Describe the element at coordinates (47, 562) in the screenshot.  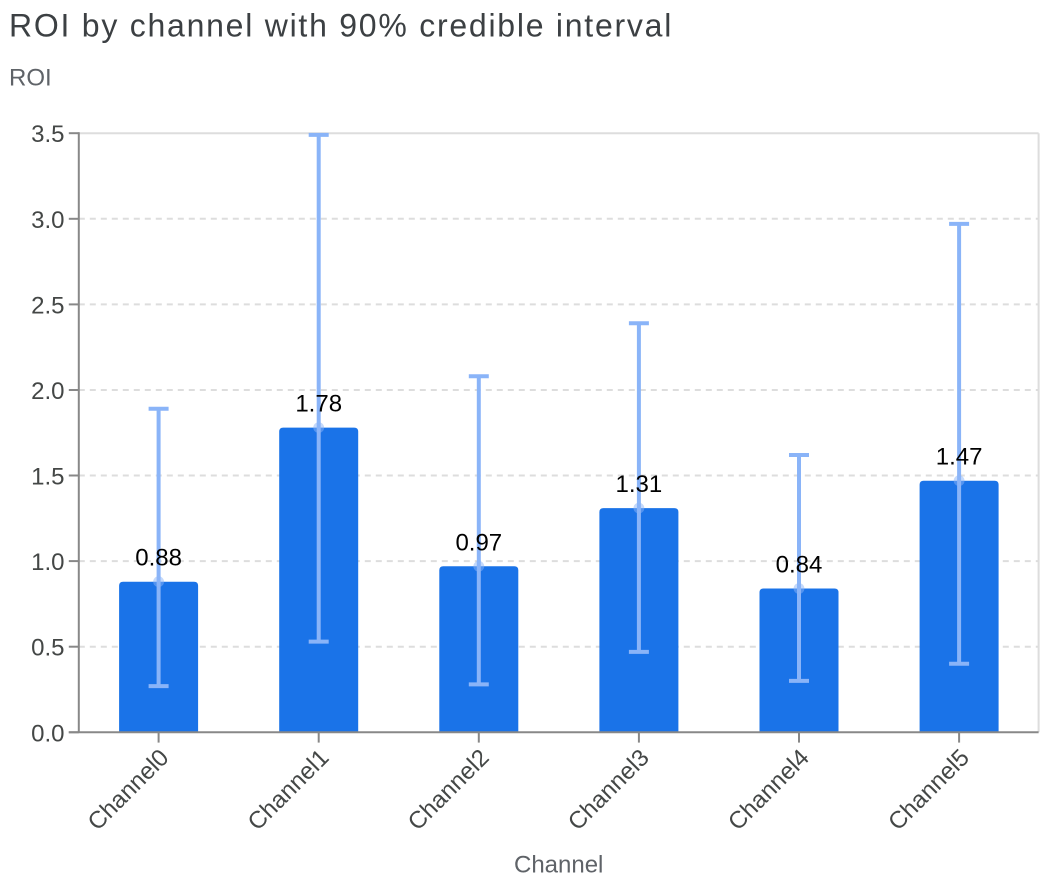
I see `svg-text: 1.0` at that location.